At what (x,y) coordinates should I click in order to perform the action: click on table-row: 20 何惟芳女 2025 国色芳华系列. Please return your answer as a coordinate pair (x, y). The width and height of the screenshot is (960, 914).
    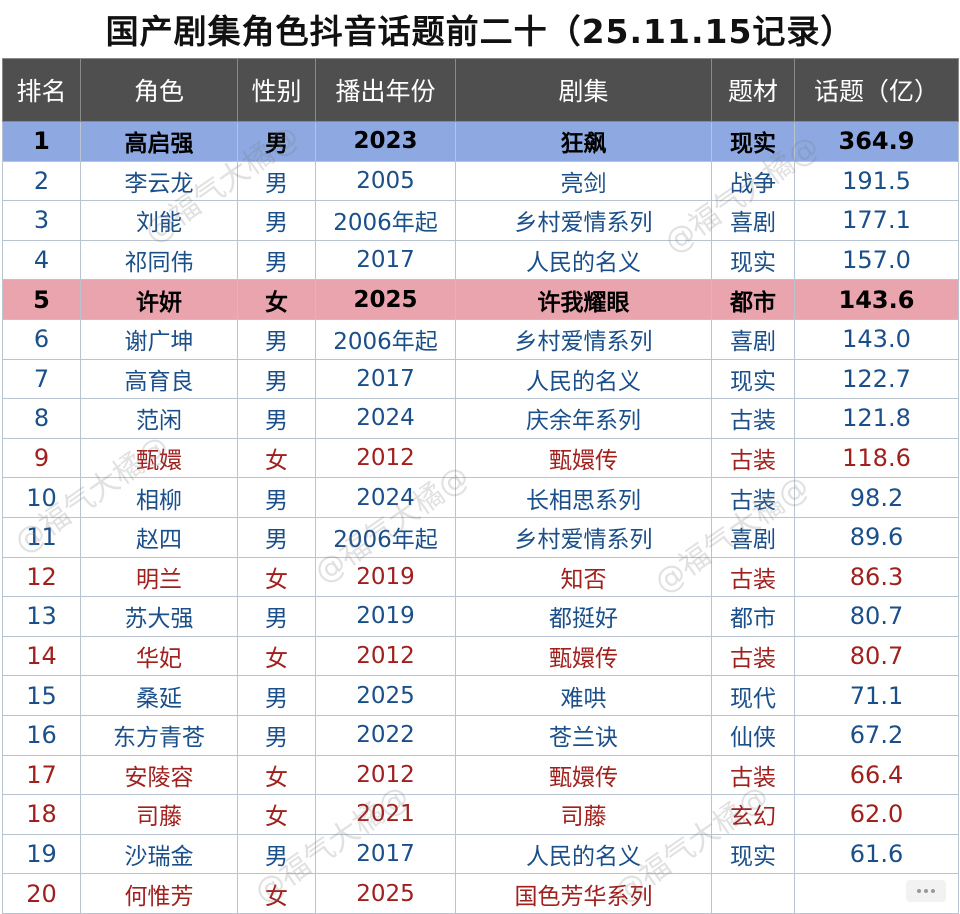
    Looking at the image, I should click on (480, 893).